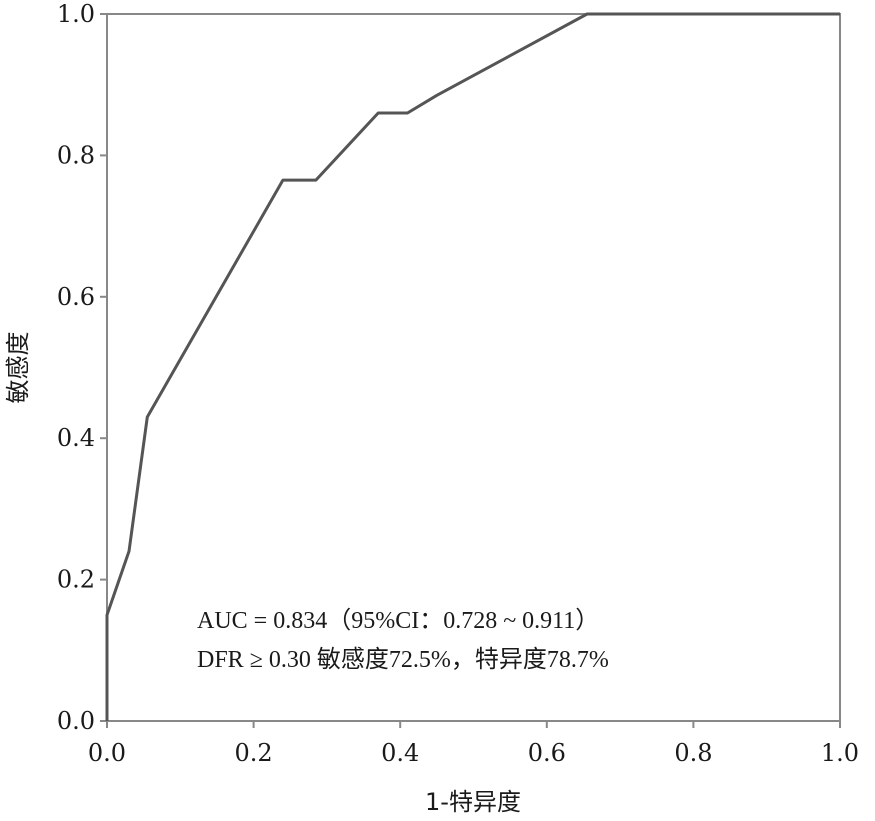 The height and width of the screenshot is (821, 875). Describe the element at coordinates (254, 753) in the screenshot. I see `x-tick-label: 0.2` at that location.